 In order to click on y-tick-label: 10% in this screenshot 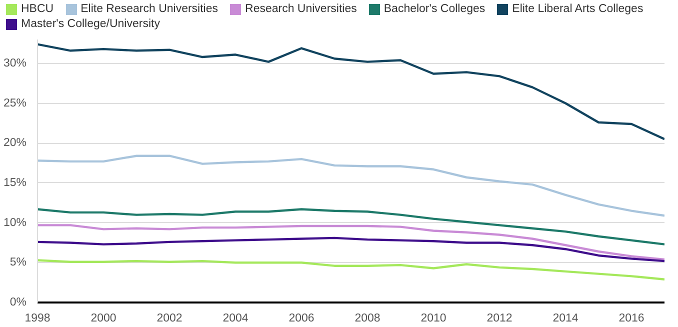, I will do `click(15, 222)`.